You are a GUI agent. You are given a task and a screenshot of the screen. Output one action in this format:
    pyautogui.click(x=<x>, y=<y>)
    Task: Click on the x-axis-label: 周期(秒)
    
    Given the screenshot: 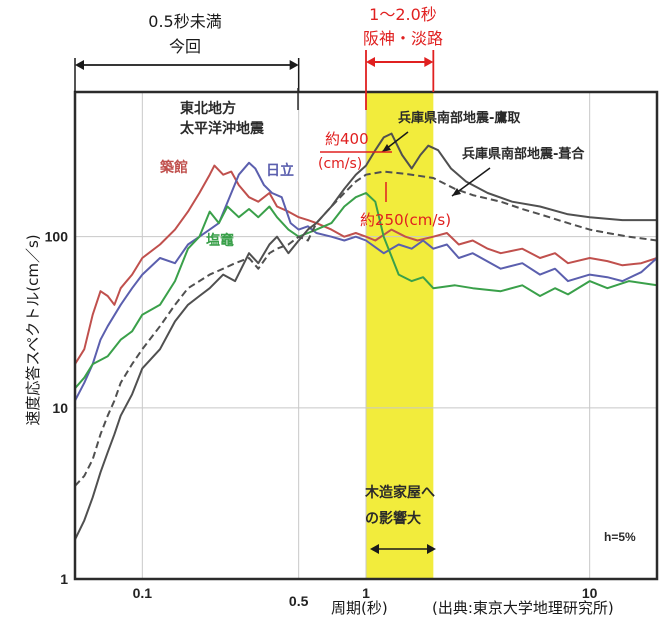 What is the action you would take?
    pyautogui.click(x=359, y=608)
    